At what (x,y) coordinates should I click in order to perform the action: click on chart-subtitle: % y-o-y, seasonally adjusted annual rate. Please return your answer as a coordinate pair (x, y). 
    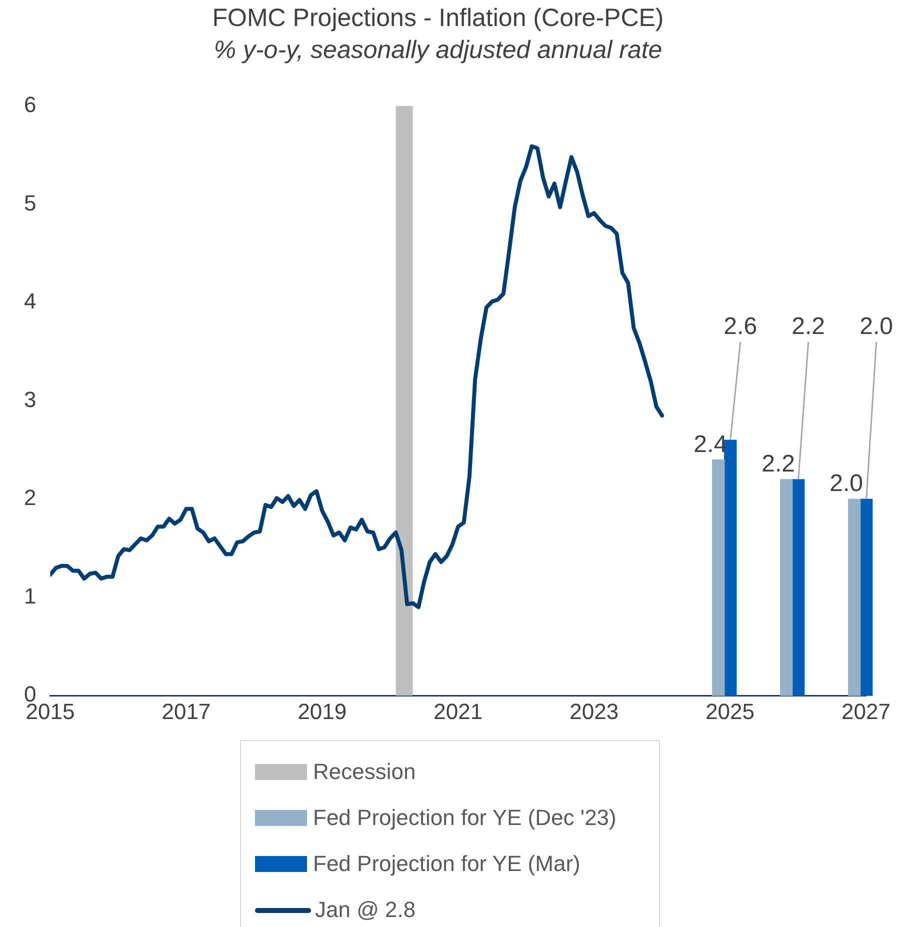
    Looking at the image, I should click on (438, 50).